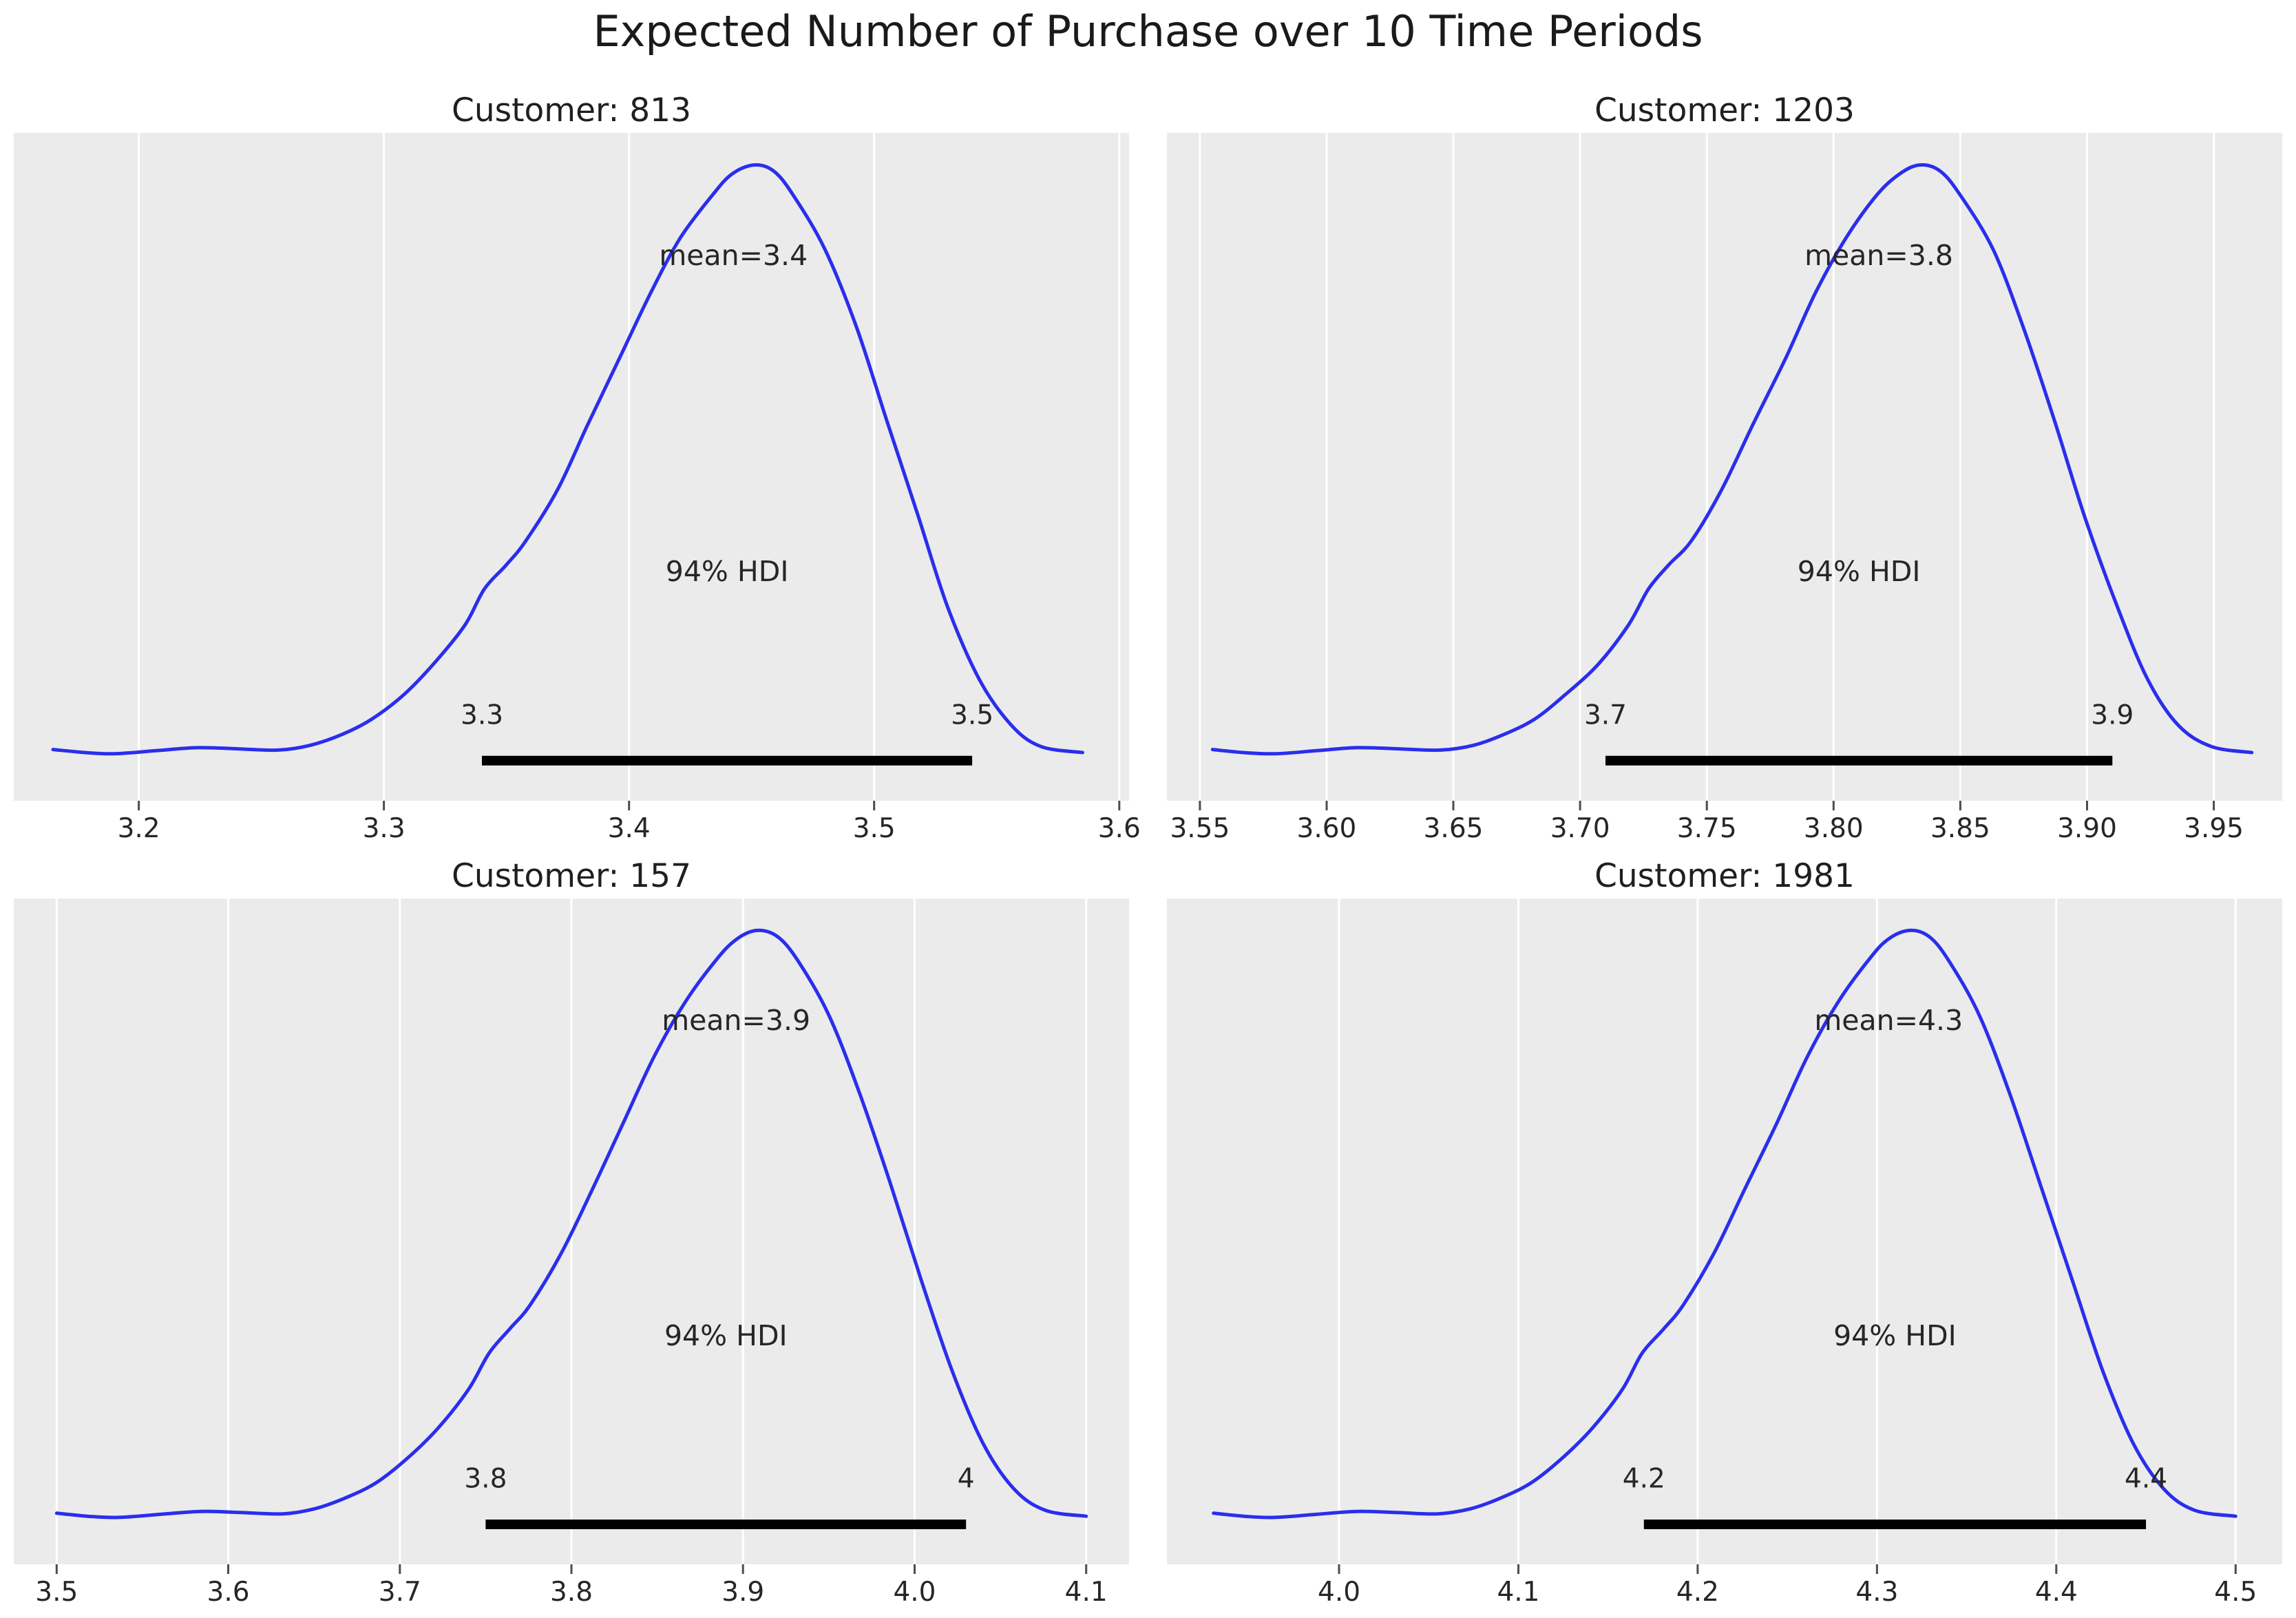 The image size is (2296, 1618). What do you see at coordinates (1326, 828) in the screenshot?
I see `x-tick-label: 3.60` at bounding box center [1326, 828].